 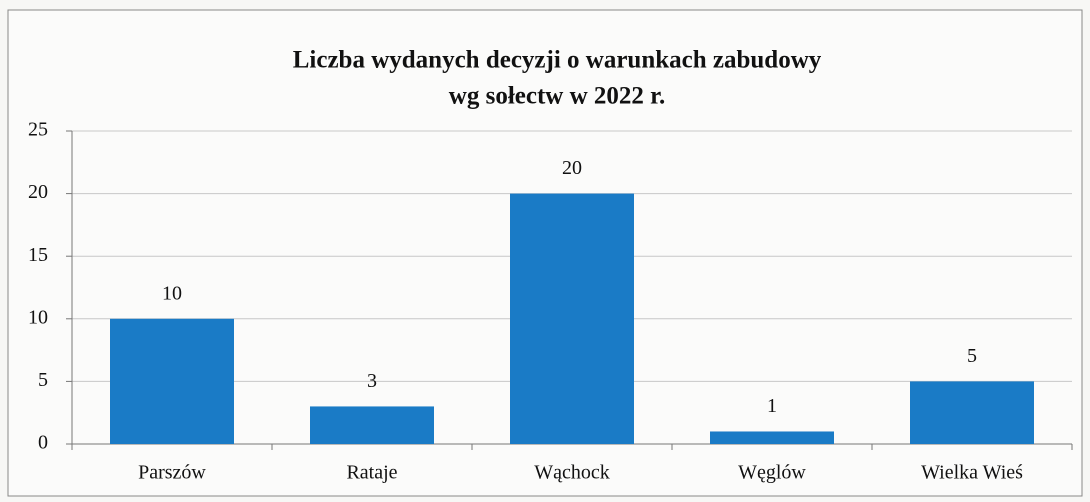 I want to click on data-label: 3, so click(x=372, y=381).